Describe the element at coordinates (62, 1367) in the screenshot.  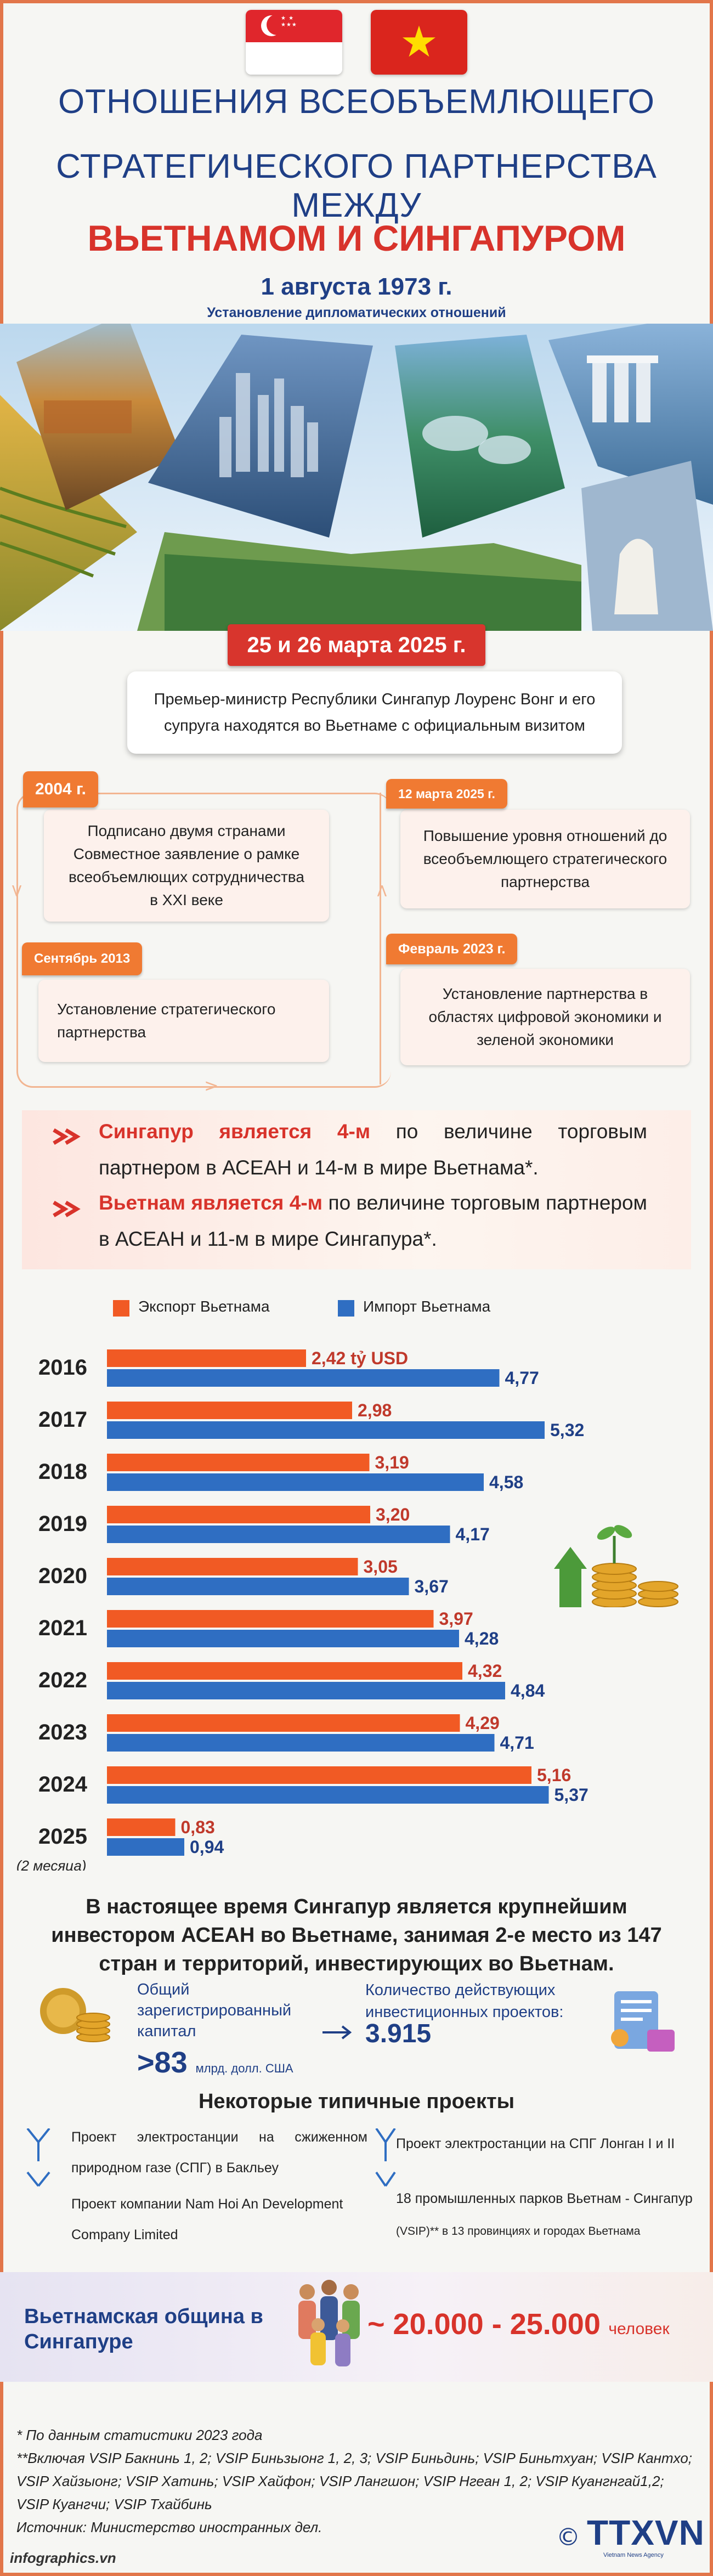
I see `category-label: 2016` at that location.